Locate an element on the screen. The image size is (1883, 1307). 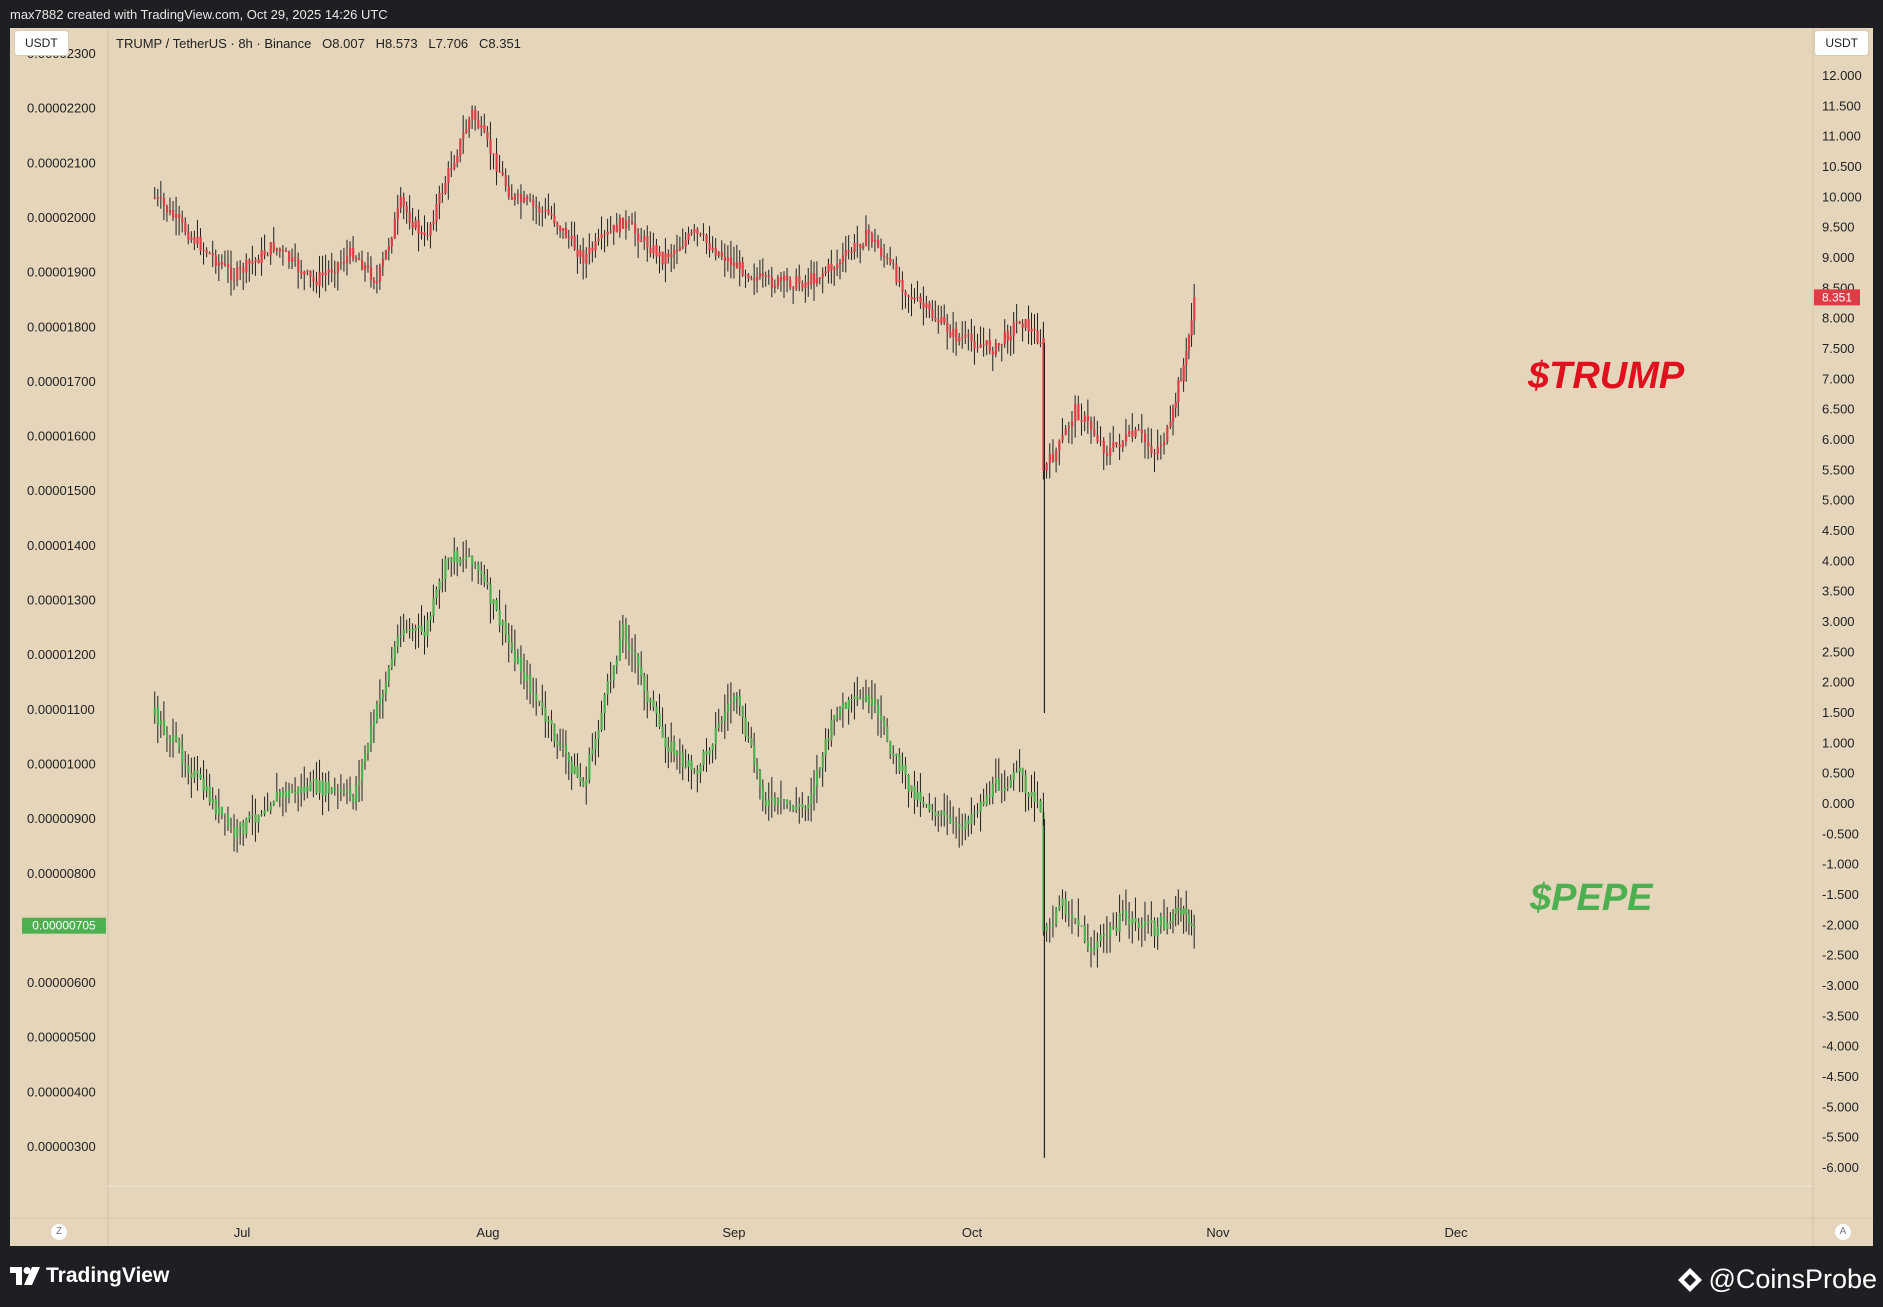
left-axis-tick-label: 0.00002100 is located at coordinates (61, 162).